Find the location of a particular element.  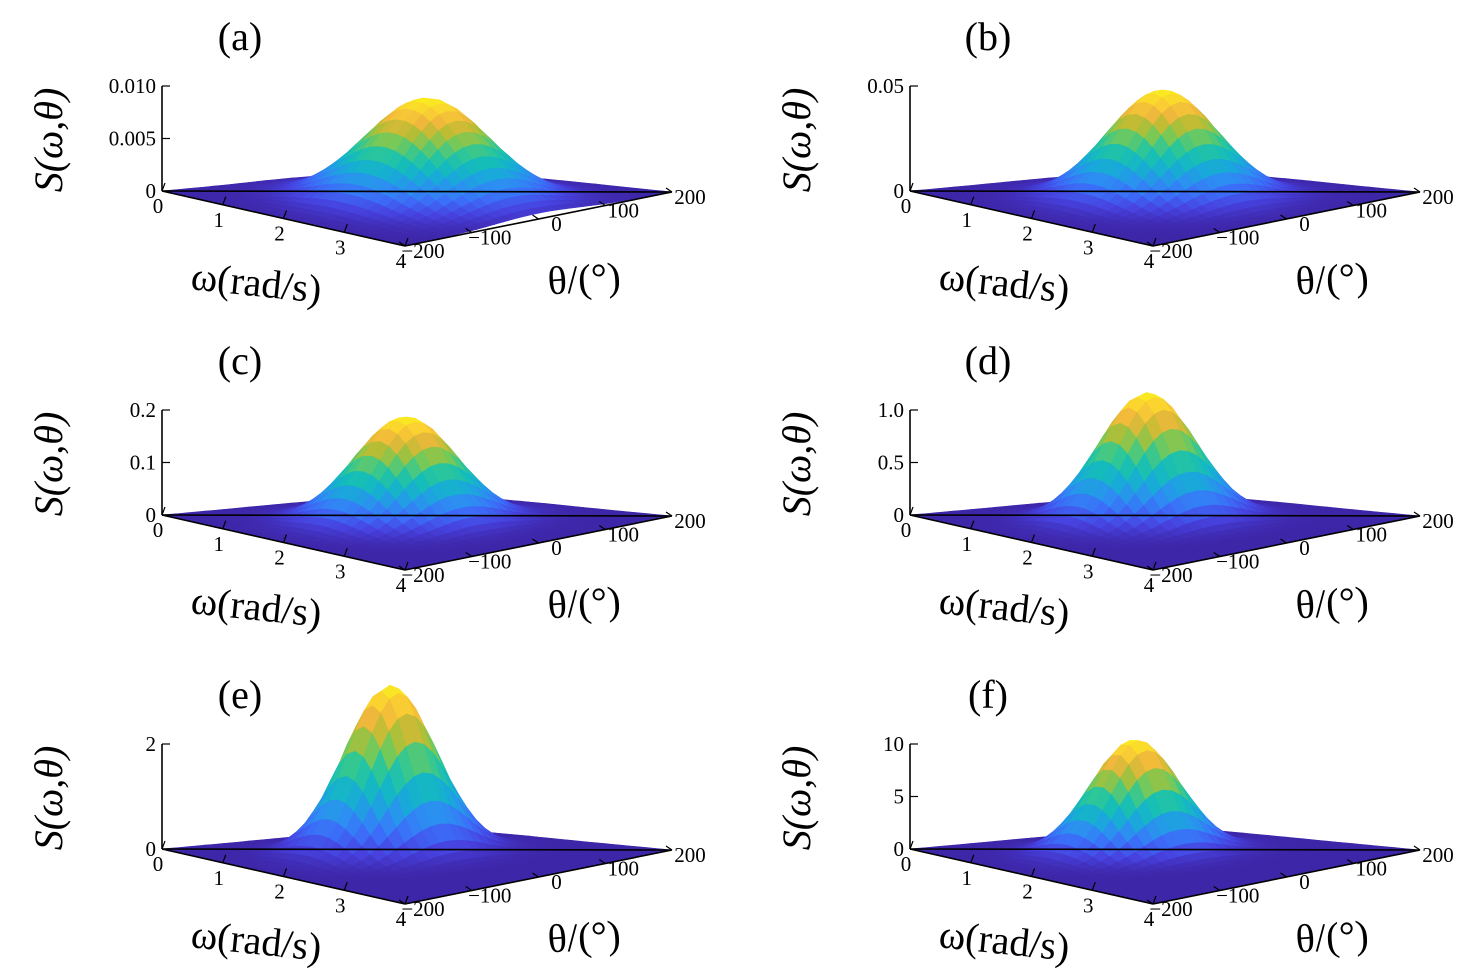

panel-label: (e) is located at coordinates (240, 694).